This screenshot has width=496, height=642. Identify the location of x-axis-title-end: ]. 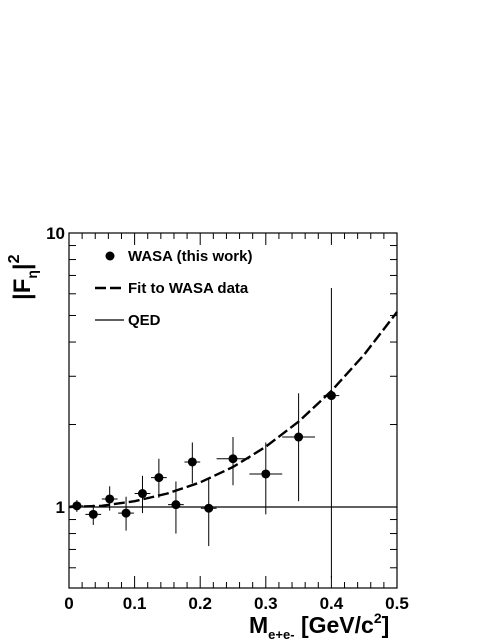
(386, 625).